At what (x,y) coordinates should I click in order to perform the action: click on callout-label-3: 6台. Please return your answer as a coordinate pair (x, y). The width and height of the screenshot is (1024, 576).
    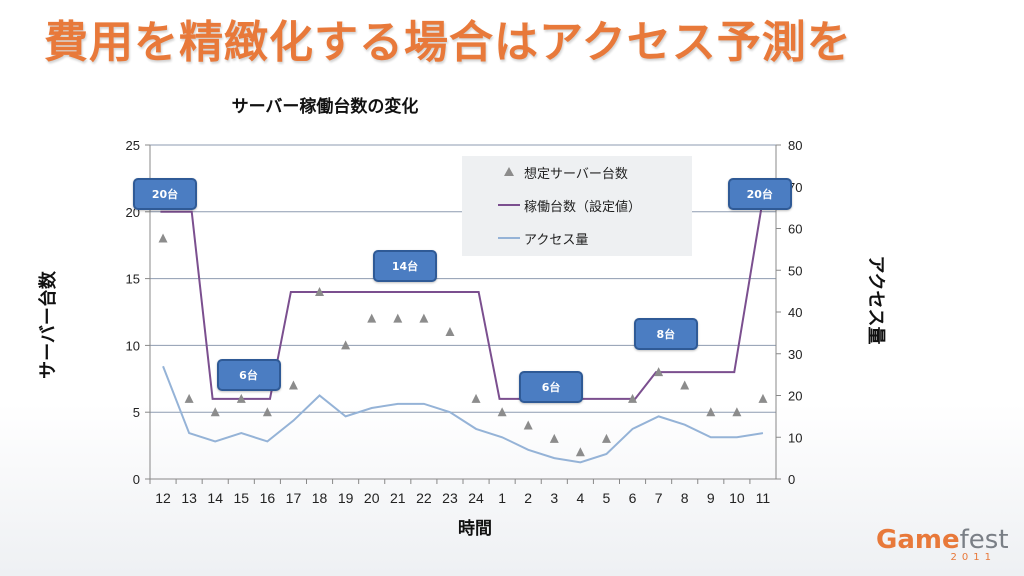
    Looking at the image, I should click on (551, 387).